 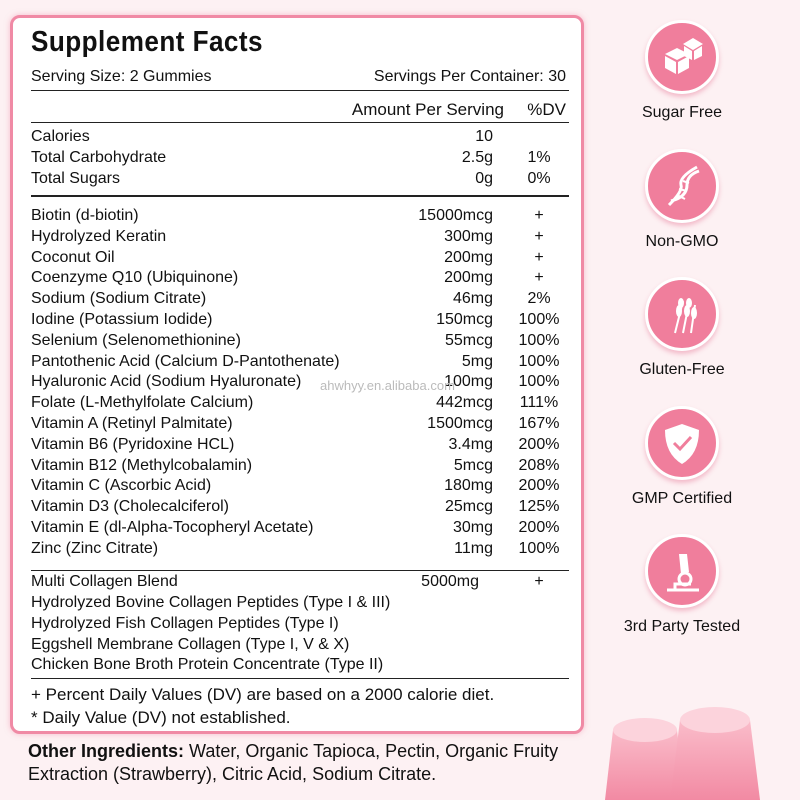 I want to click on nutrient-amount: 2.5g, so click(x=477, y=157).